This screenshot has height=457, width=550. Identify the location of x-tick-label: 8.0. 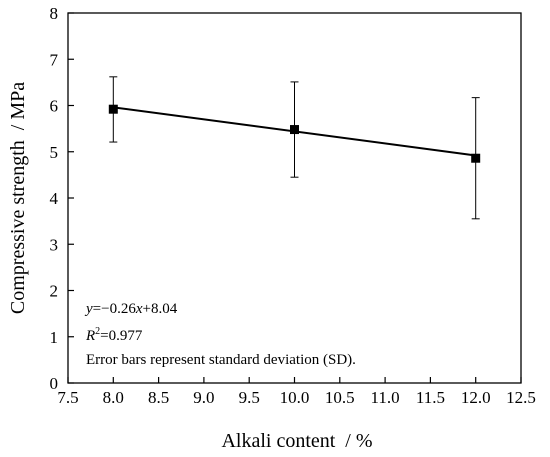
(113, 397).